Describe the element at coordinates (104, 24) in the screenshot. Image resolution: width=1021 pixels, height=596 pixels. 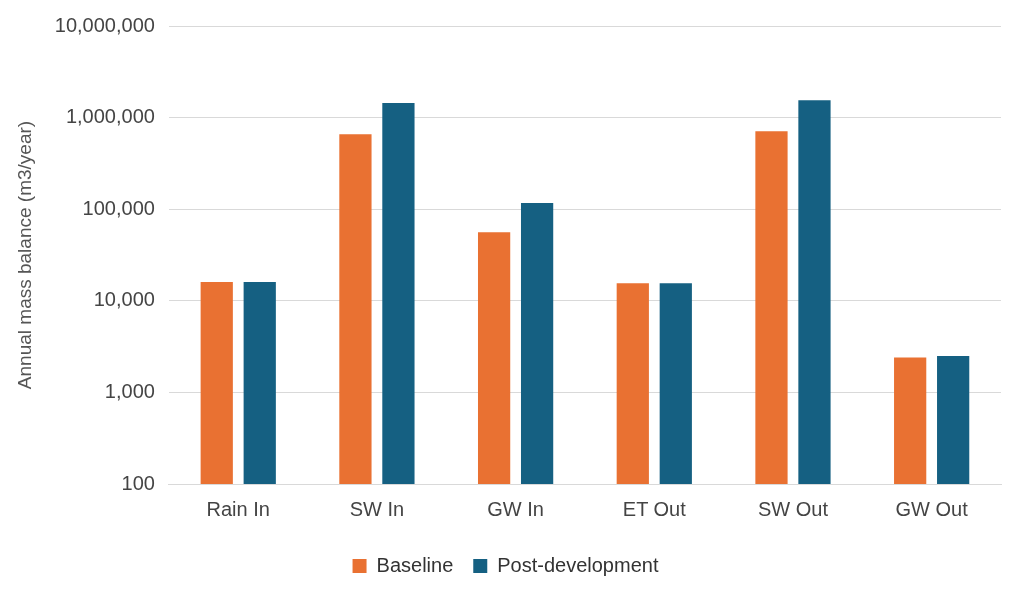
I see `y-tick-label: 10,000,000` at that location.